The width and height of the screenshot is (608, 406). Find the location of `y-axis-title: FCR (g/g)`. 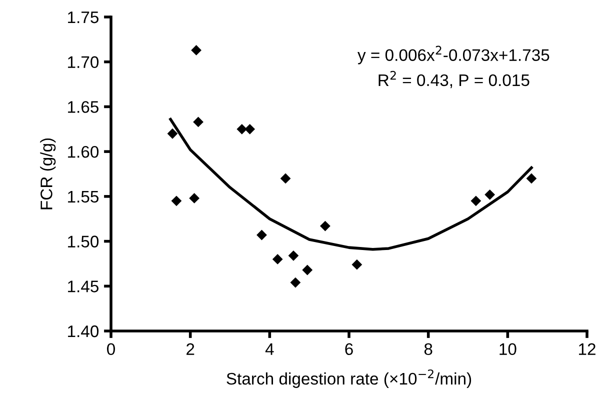

y-axis-title: FCR (g/g) is located at coordinates (48, 174).